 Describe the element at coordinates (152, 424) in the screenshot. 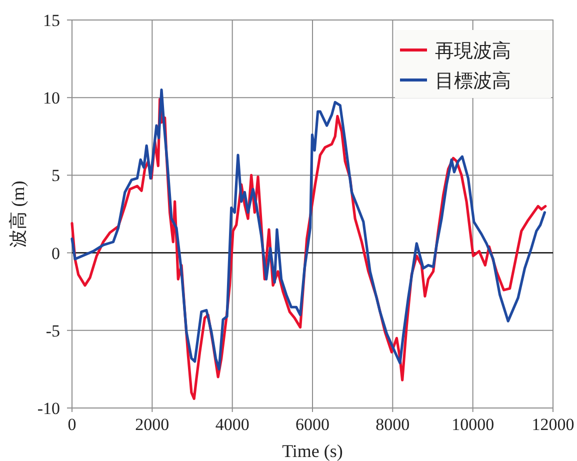

I see `x-tick-label: 2000` at that location.